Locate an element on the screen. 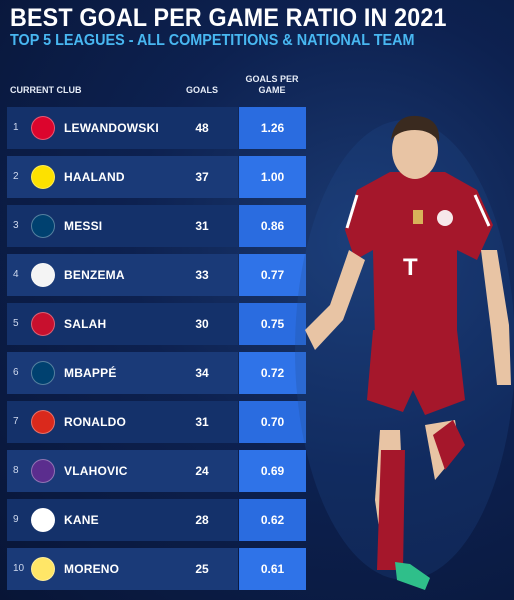  player-name: MESSI is located at coordinates (83, 226).